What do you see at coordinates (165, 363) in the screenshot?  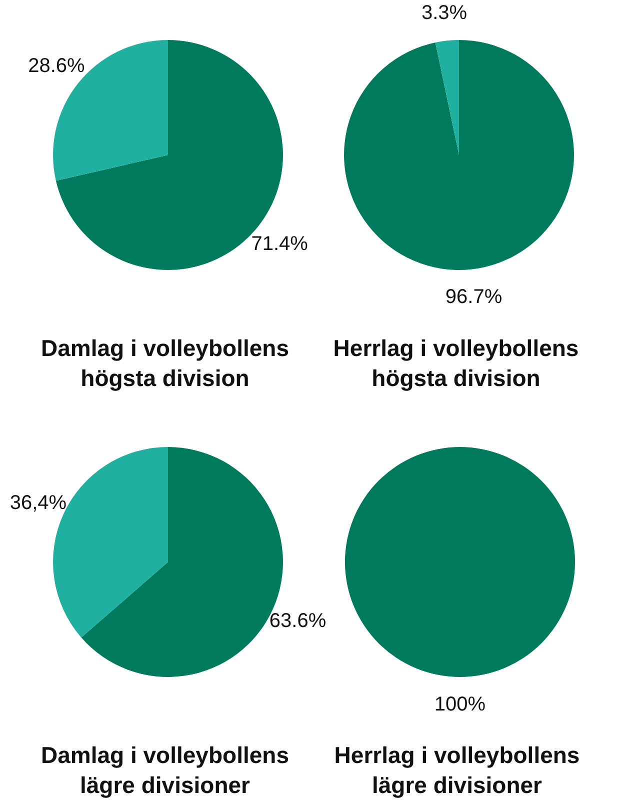 I see `text: Damlag i volleybollens högsta division` at bounding box center [165, 363].